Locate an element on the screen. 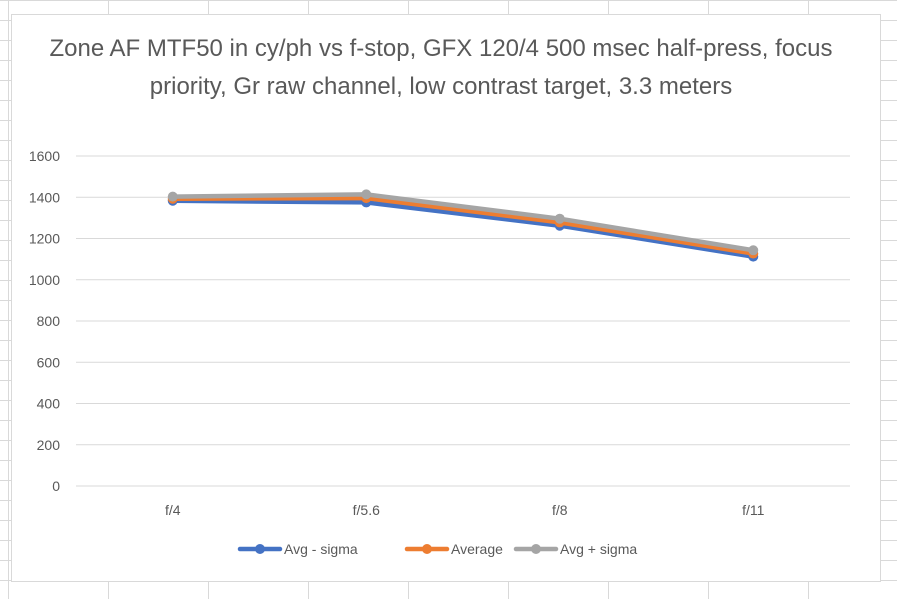 The width and height of the screenshot is (897, 599). y-tick-label: 1200 is located at coordinates (44, 239).